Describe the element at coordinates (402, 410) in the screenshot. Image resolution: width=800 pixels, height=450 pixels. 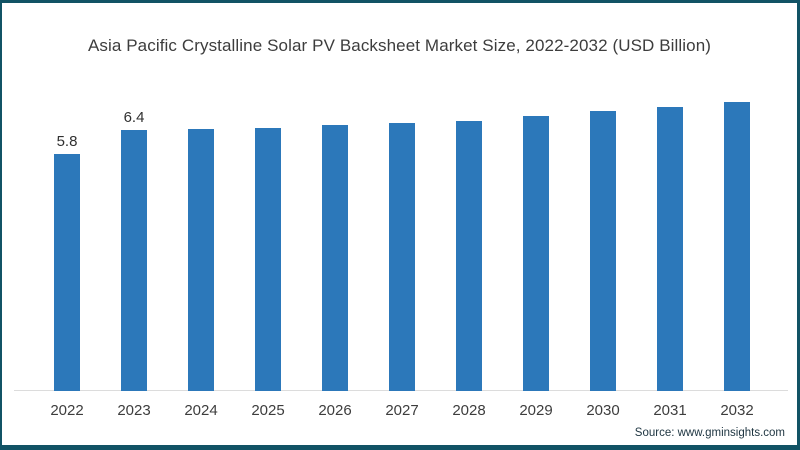
I see `x-axis-label-2027: 2027` at that location.